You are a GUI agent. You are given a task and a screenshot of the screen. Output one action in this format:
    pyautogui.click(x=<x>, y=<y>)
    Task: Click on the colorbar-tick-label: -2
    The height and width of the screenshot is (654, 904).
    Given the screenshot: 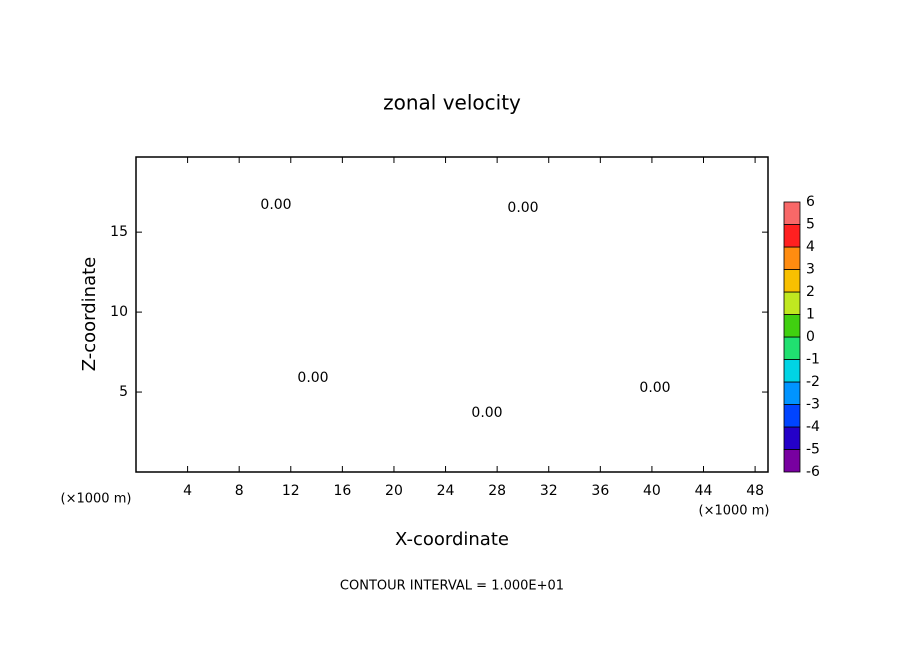 What is the action you would take?
    pyautogui.click(x=813, y=382)
    